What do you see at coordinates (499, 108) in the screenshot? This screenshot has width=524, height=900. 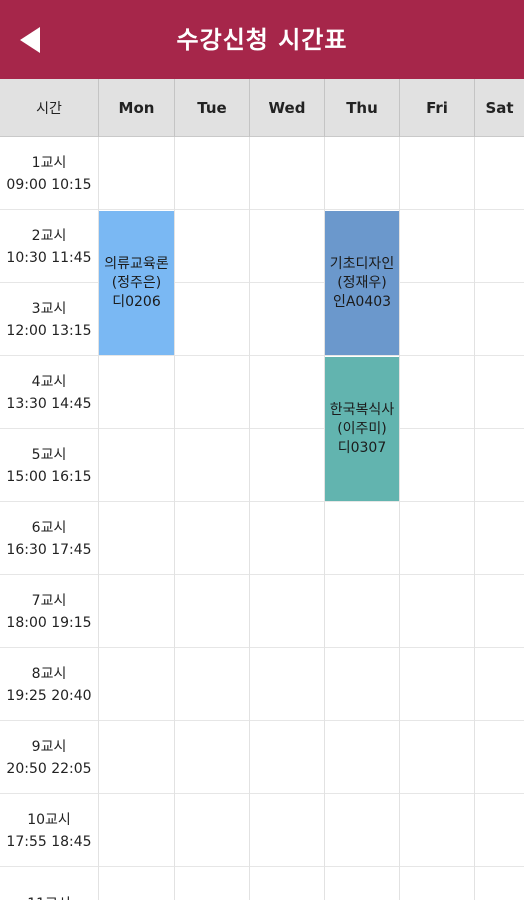 I see `day-header-sat: Sat` at bounding box center [499, 108].